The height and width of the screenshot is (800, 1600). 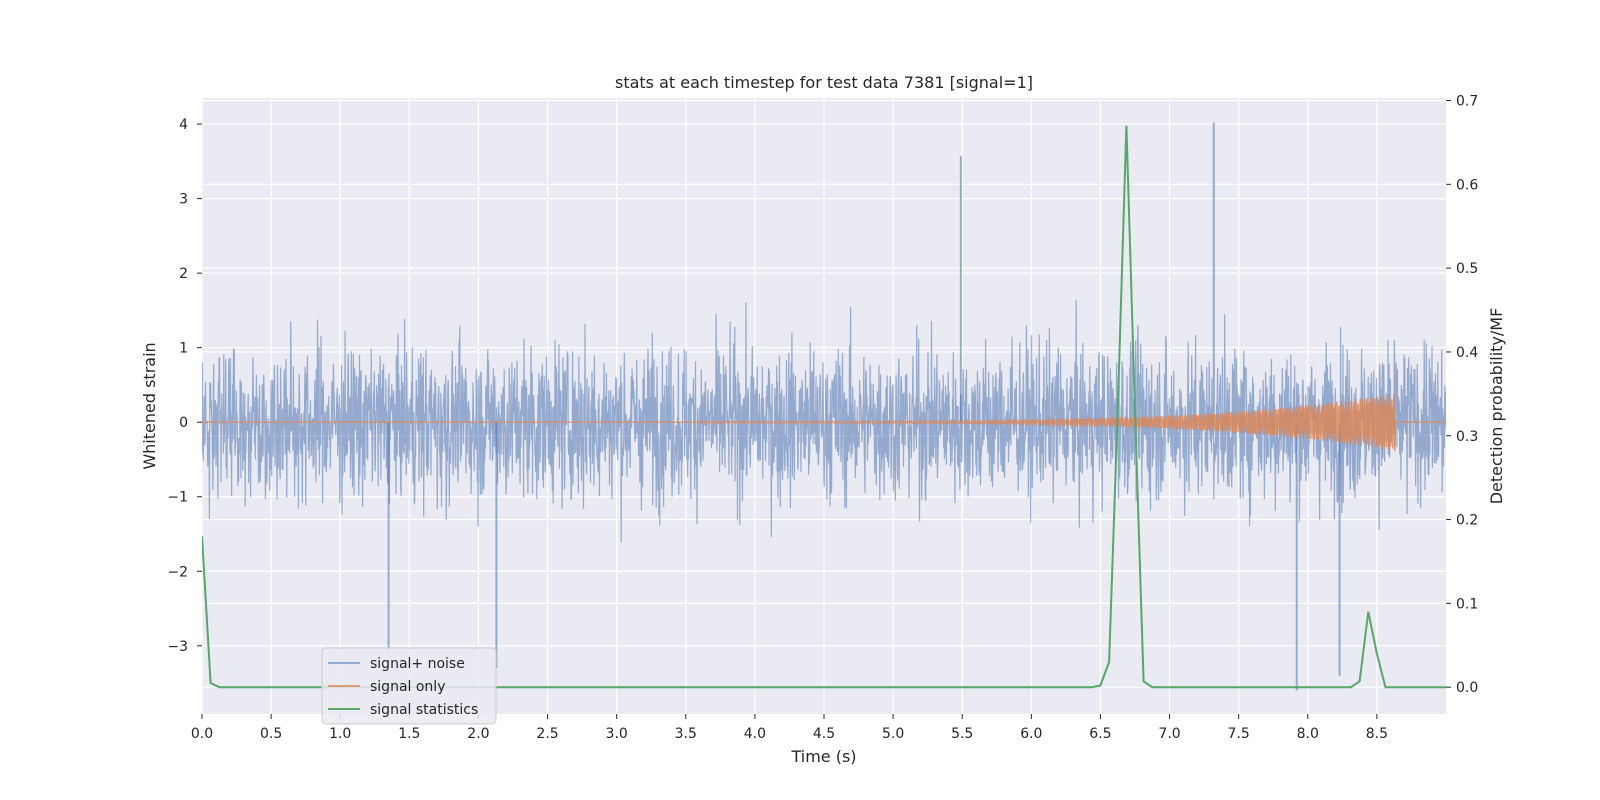 What do you see at coordinates (824, 734) in the screenshot?
I see `x-tick-label: 4.5` at bounding box center [824, 734].